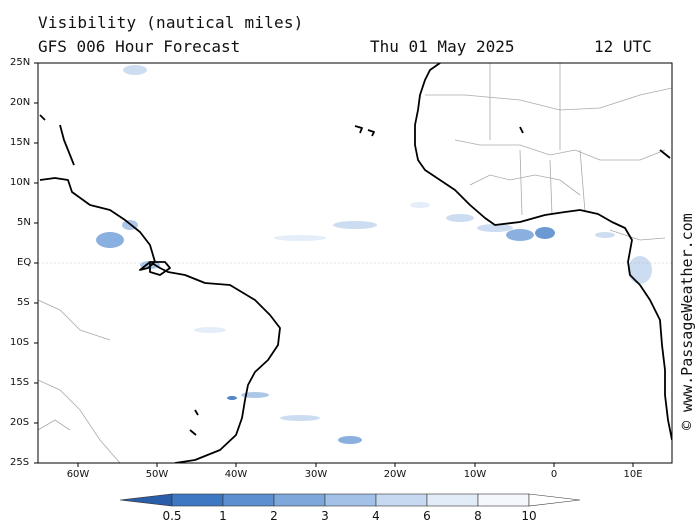 The image size is (700, 525). I want to click on lat-label: 10N, so click(20, 182).